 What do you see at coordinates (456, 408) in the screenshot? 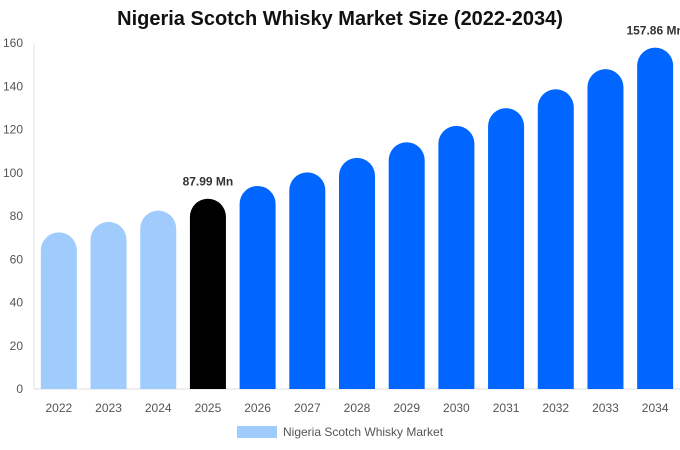
I see `x-tick-label: 2030` at bounding box center [456, 408].